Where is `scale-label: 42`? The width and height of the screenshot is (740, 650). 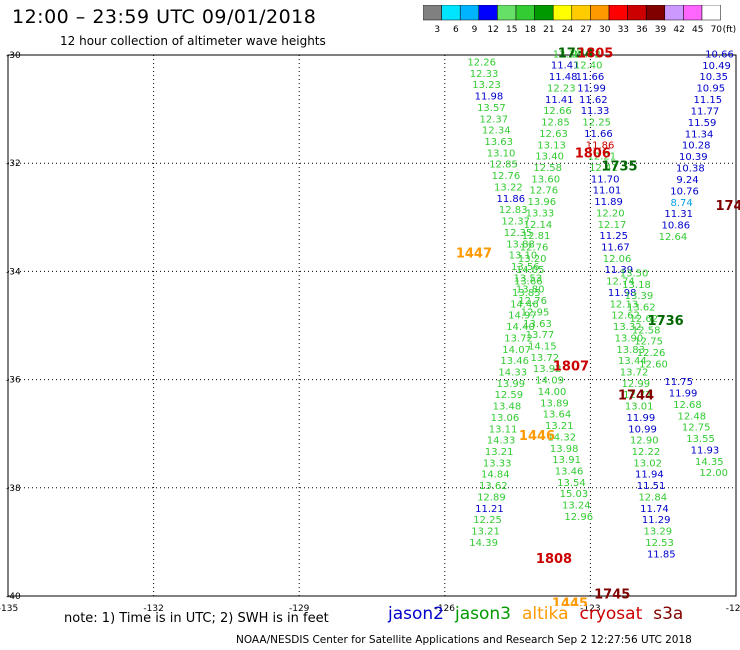 scale-label: 42 is located at coordinates (678, 30).